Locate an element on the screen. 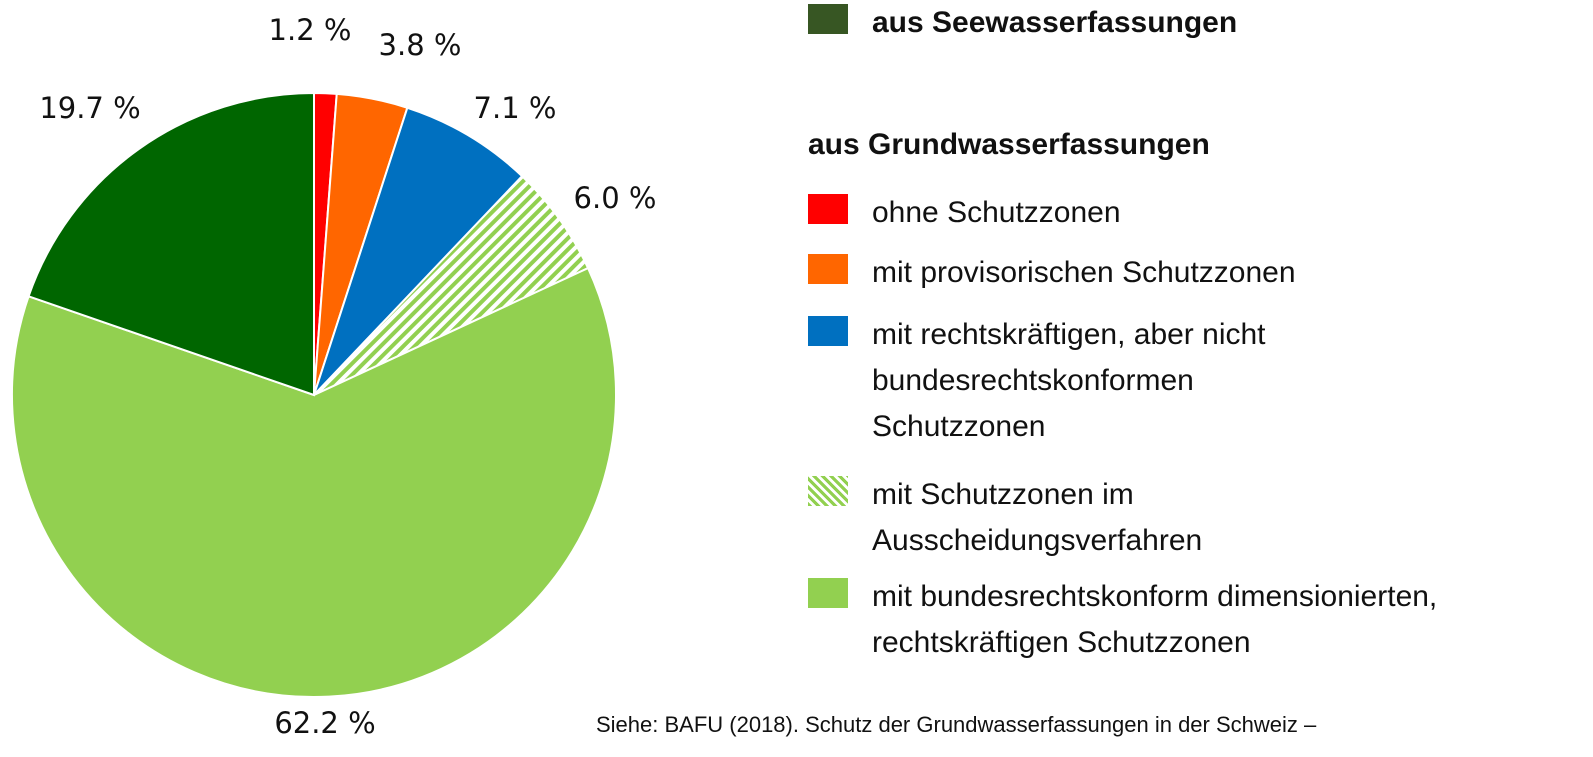 The width and height of the screenshot is (1593, 757). legend-label: mit provisorischen Schutzzonen is located at coordinates (1084, 272).